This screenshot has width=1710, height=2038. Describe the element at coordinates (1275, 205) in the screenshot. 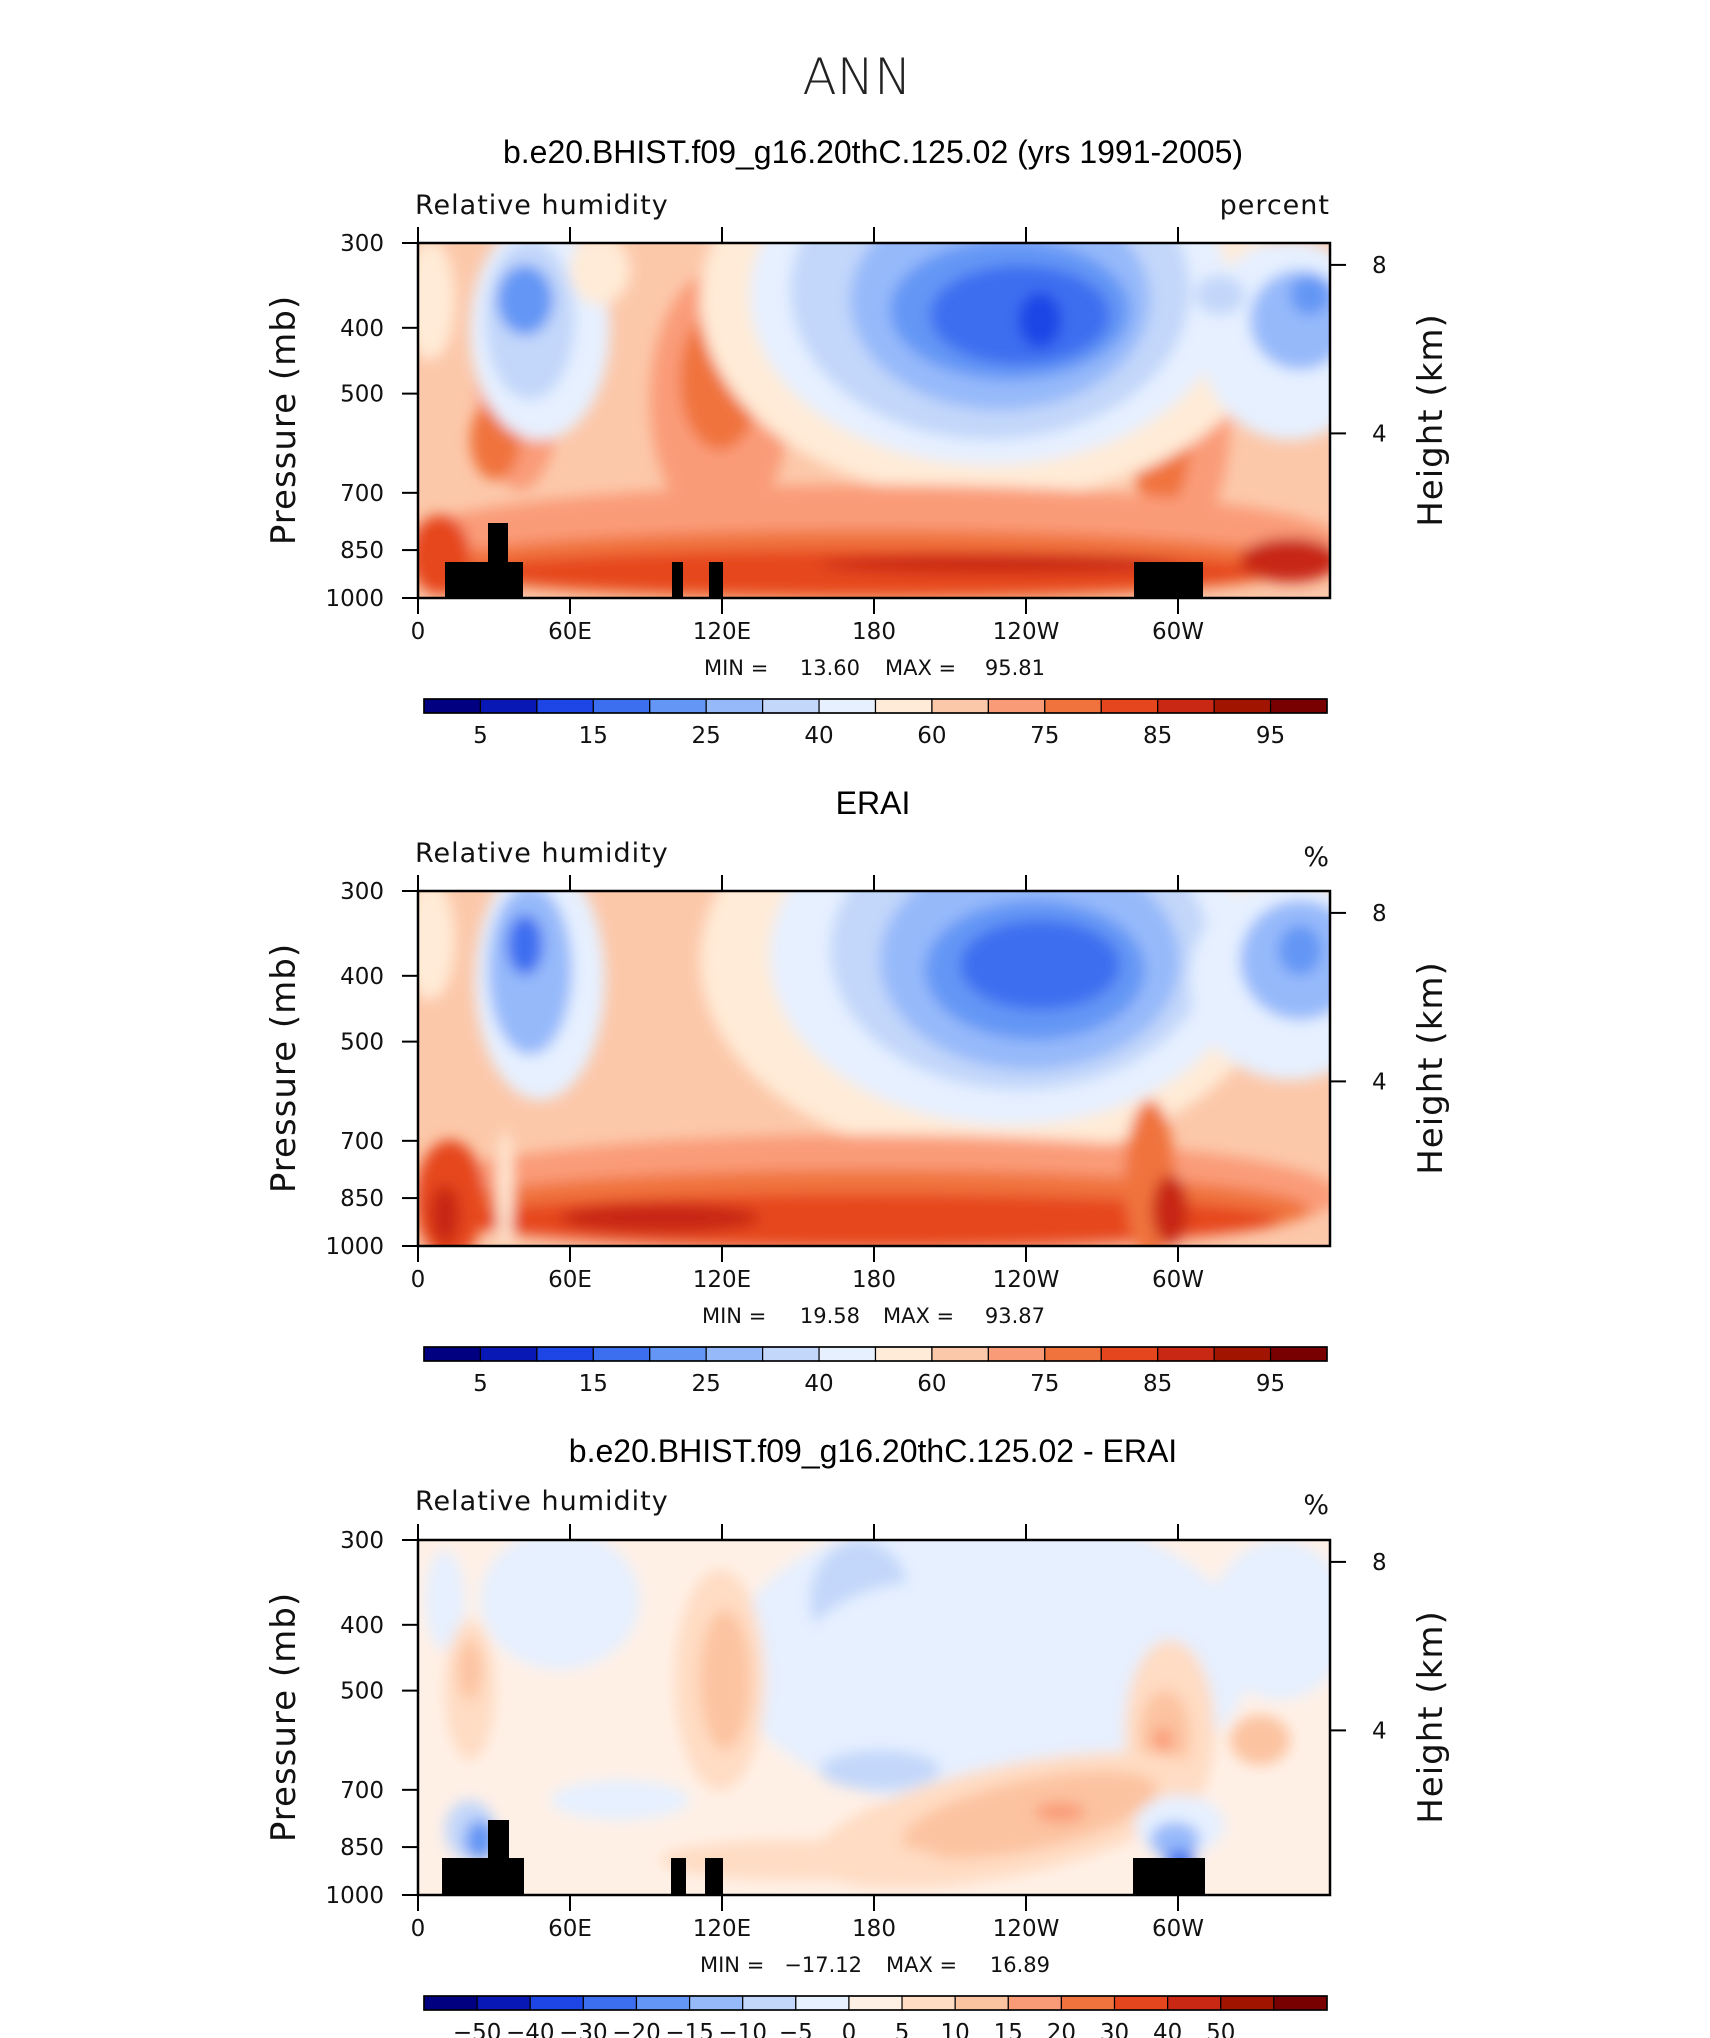

I see `panel-1-units: percent` at that location.